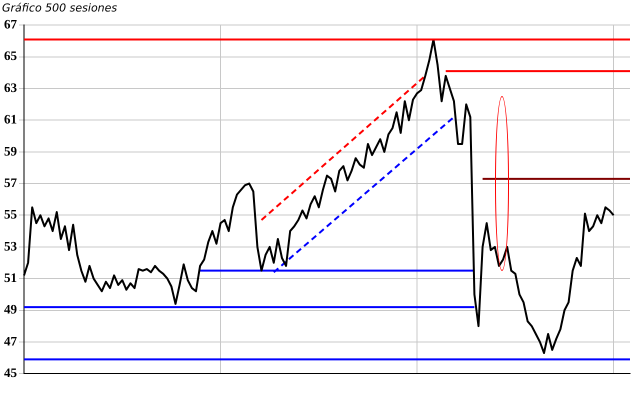 This screenshot has height=398, width=640. What do you see at coordinates (11, 340) in the screenshot?
I see `y-tick-label: 47` at bounding box center [11, 340].